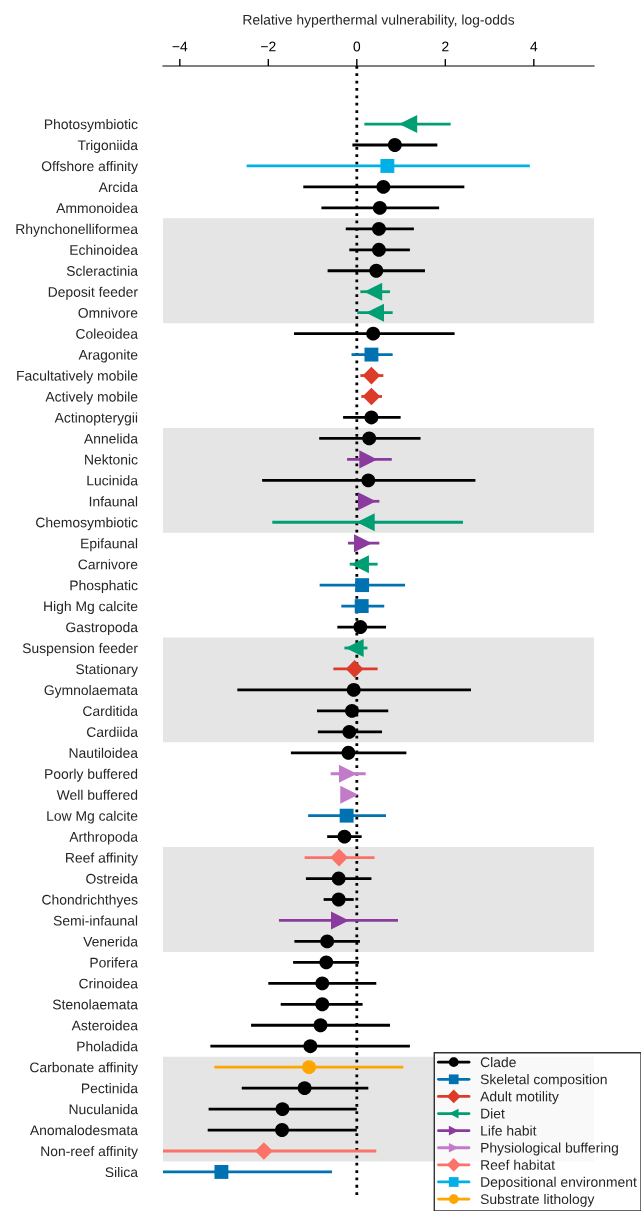 Image resolution: width=641 pixels, height=1211 pixels. Describe the element at coordinates (543, 1081) in the screenshot. I see `legend-label: Skeletal composition` at that location.